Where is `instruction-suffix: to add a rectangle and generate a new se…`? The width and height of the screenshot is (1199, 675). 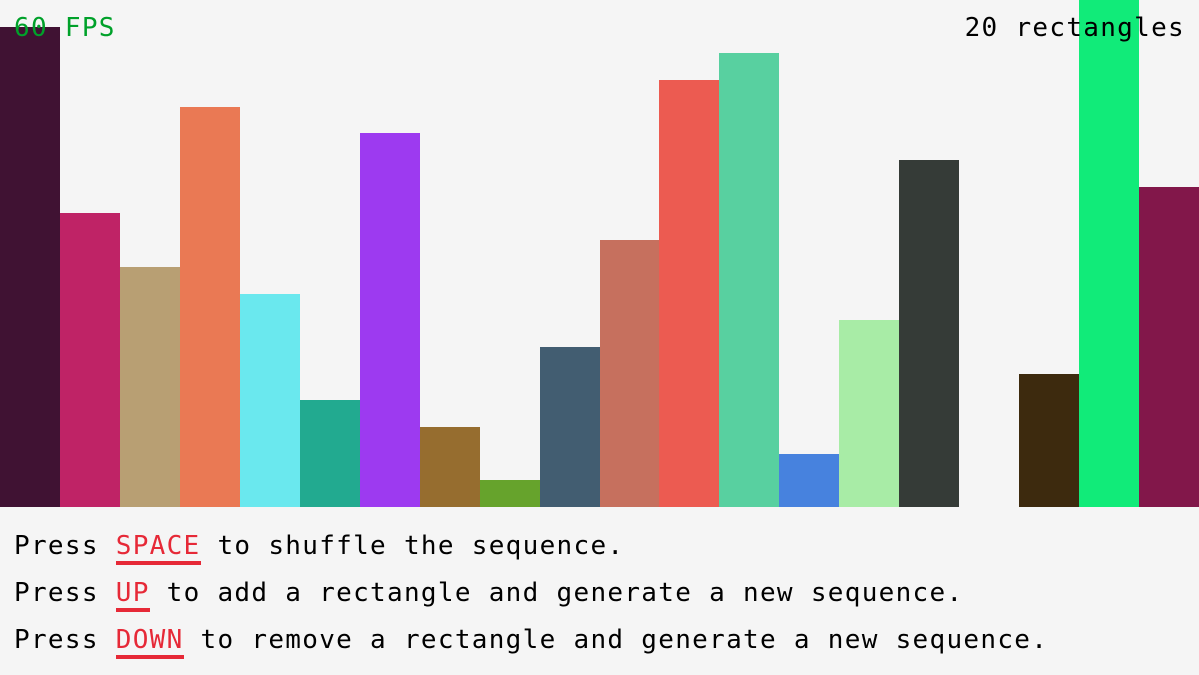
instruction-suffix: to add a rectangle and generate a new se… is located at coordinates (556, 593).